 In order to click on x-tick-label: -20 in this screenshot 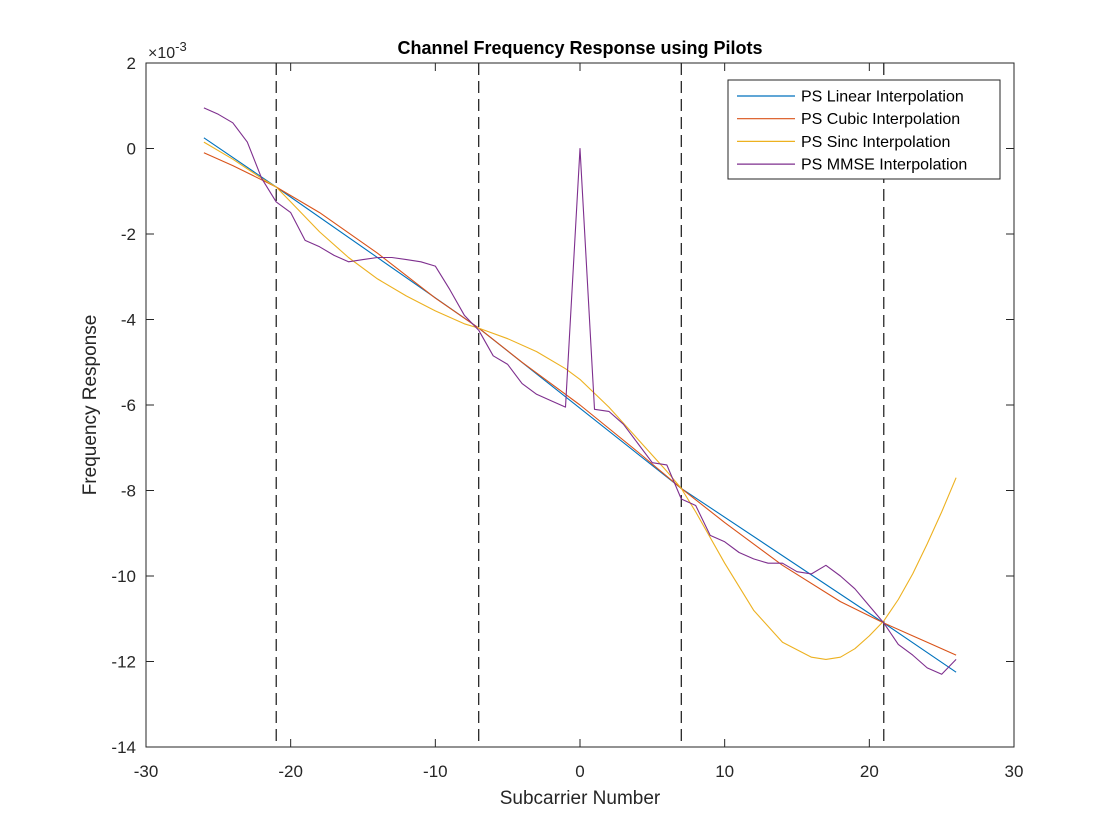, I will do `click(290, 771)`.